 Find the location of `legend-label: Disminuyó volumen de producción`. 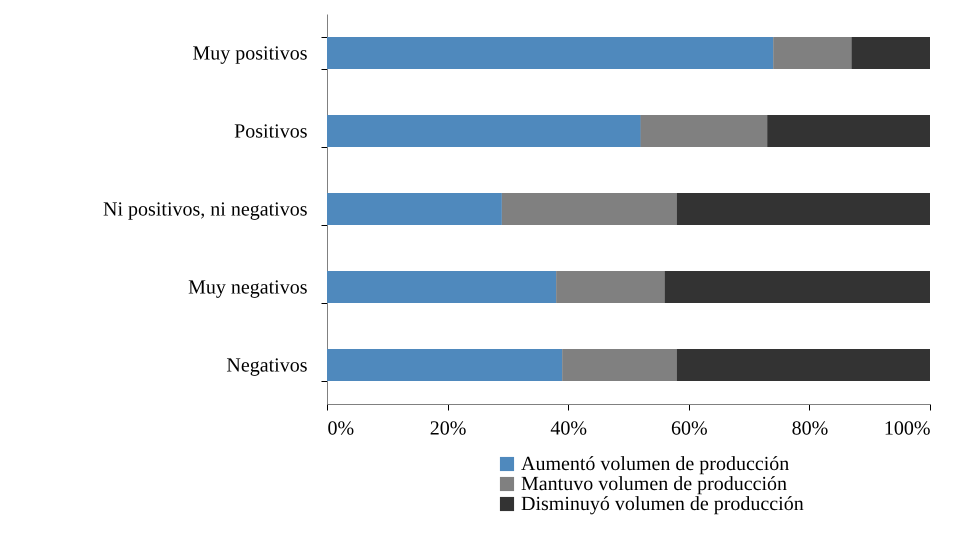

legend-label: Disminuyó volumen de producción is located at coordinates (662, 504).